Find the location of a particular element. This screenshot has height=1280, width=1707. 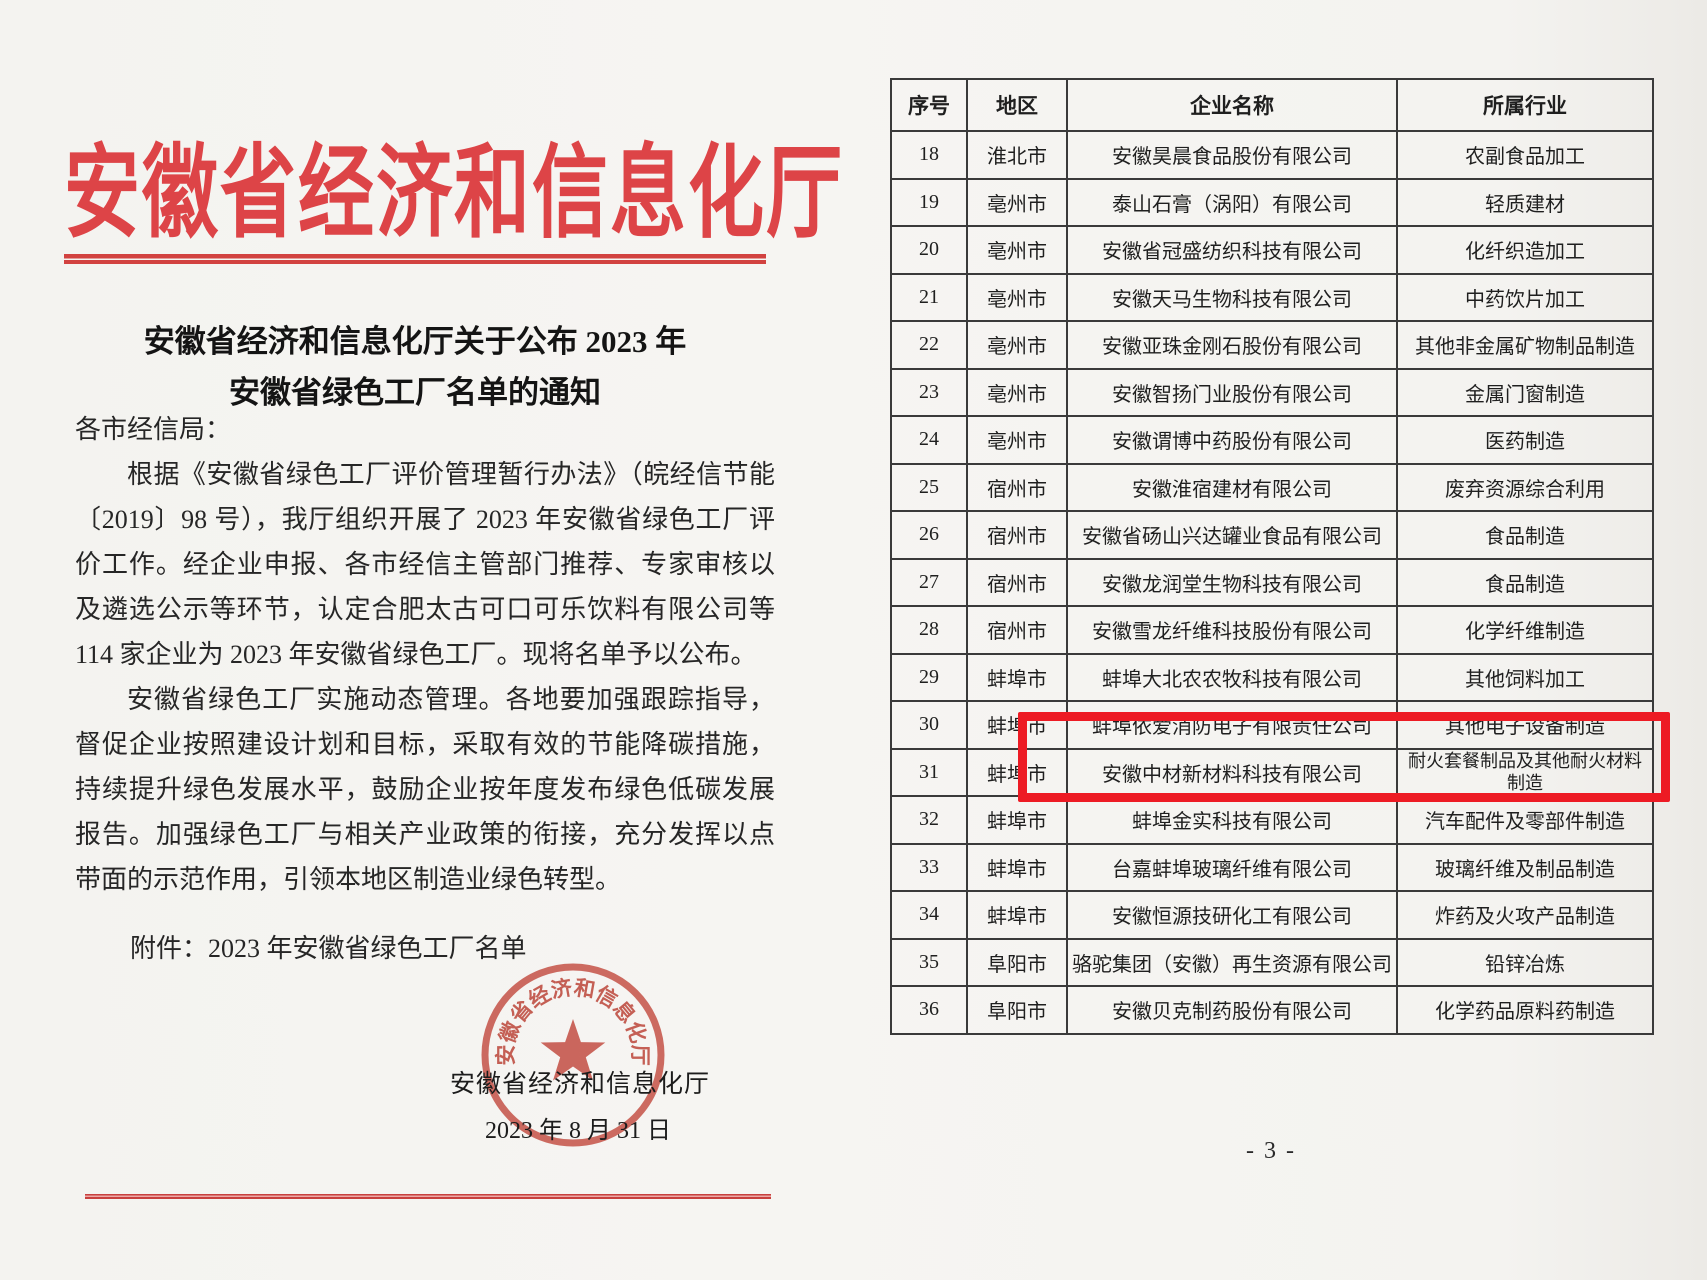

industry-cell: 其他饲料加工 is located at coordinates (1525, 677).